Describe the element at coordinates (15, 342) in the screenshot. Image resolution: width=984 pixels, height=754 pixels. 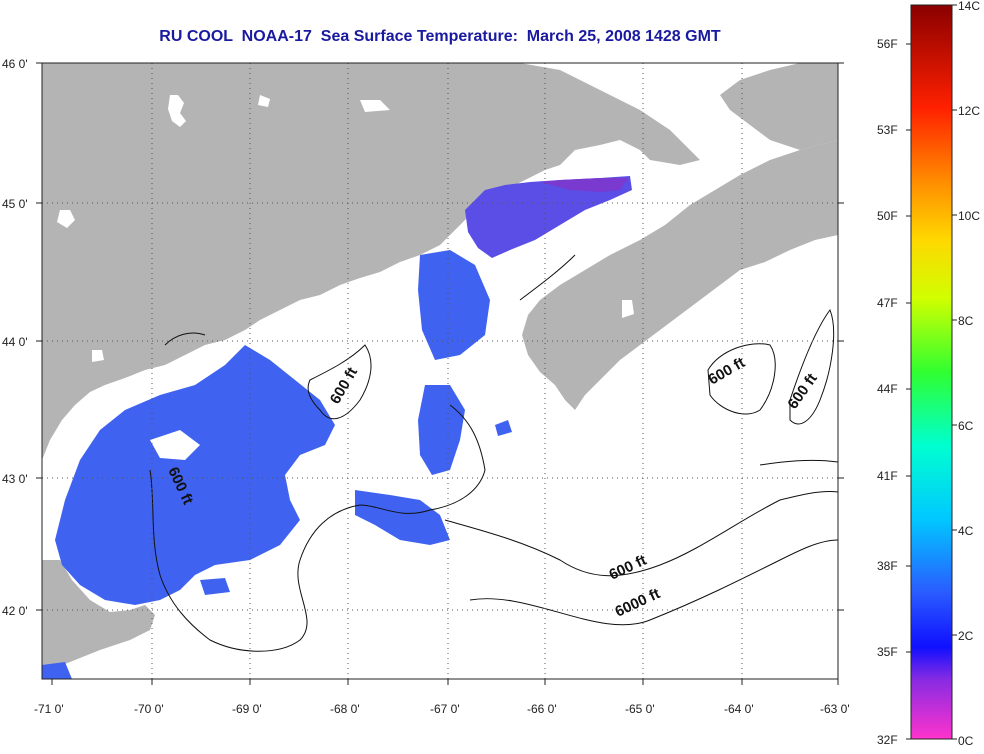
I see `lat-label-44: 44 0'` at that location.